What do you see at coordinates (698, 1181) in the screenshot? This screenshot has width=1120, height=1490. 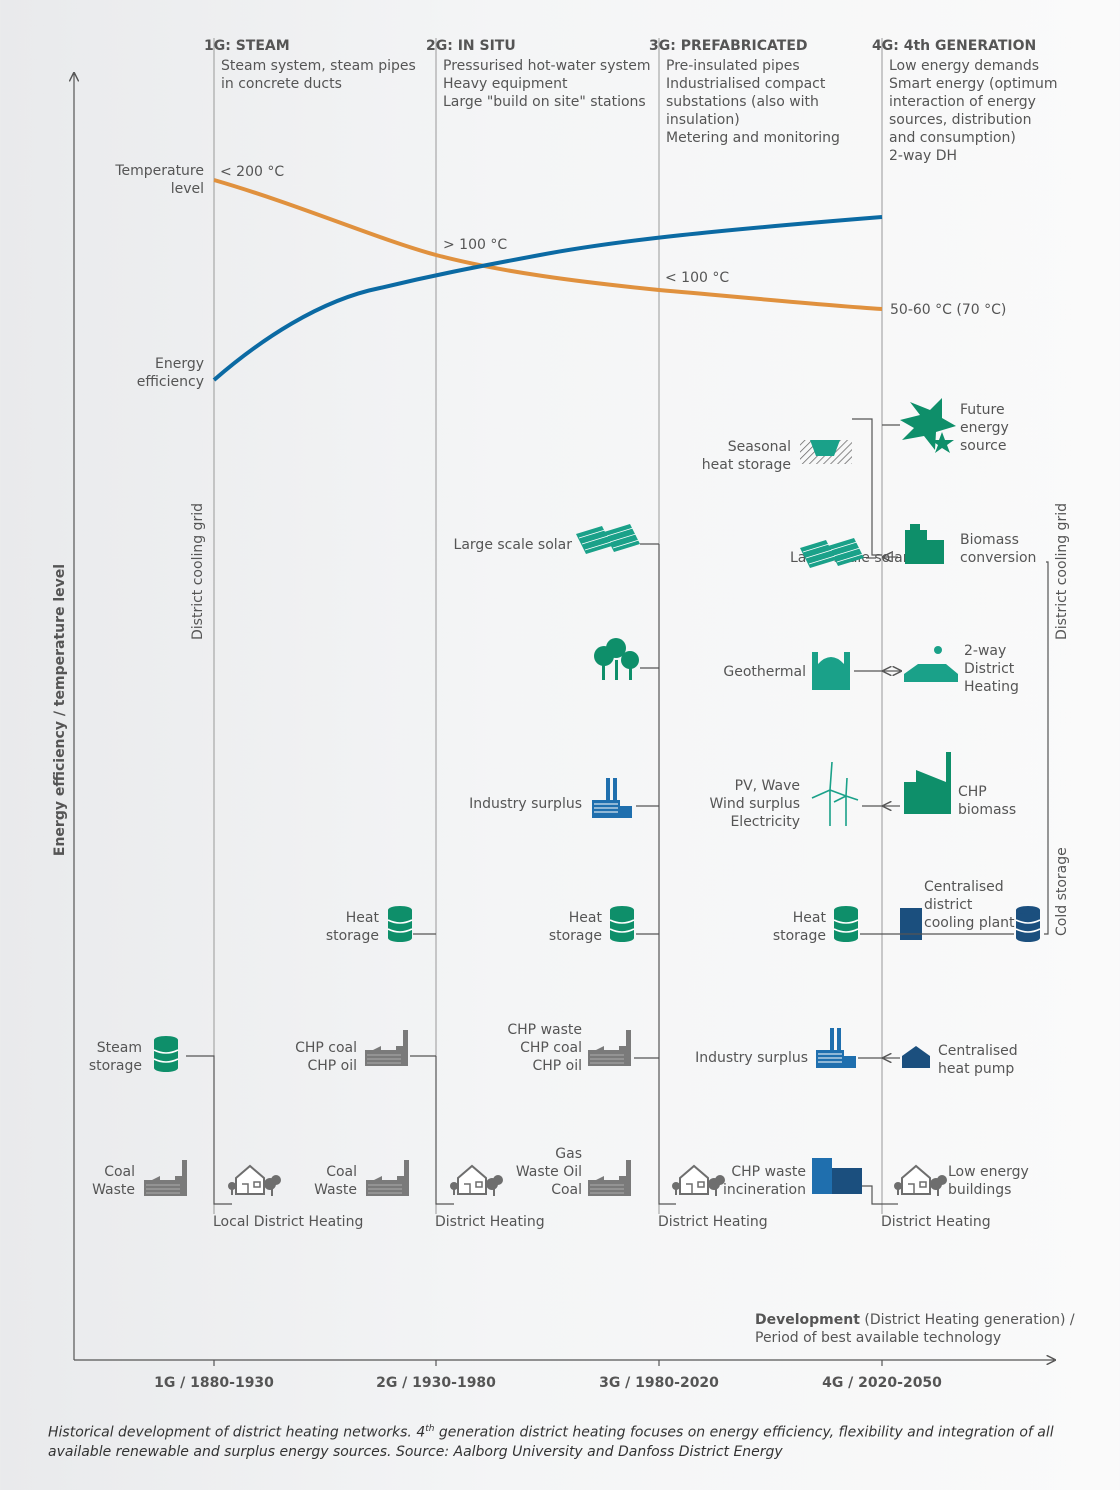 I see `house-icon-3g` at bounding box center [698, 1181].